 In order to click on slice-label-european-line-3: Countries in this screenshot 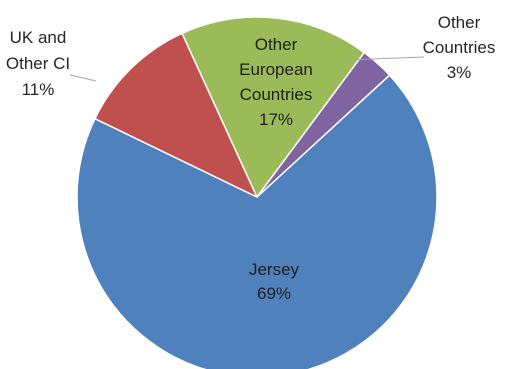, I will do `click(276, 94)`.